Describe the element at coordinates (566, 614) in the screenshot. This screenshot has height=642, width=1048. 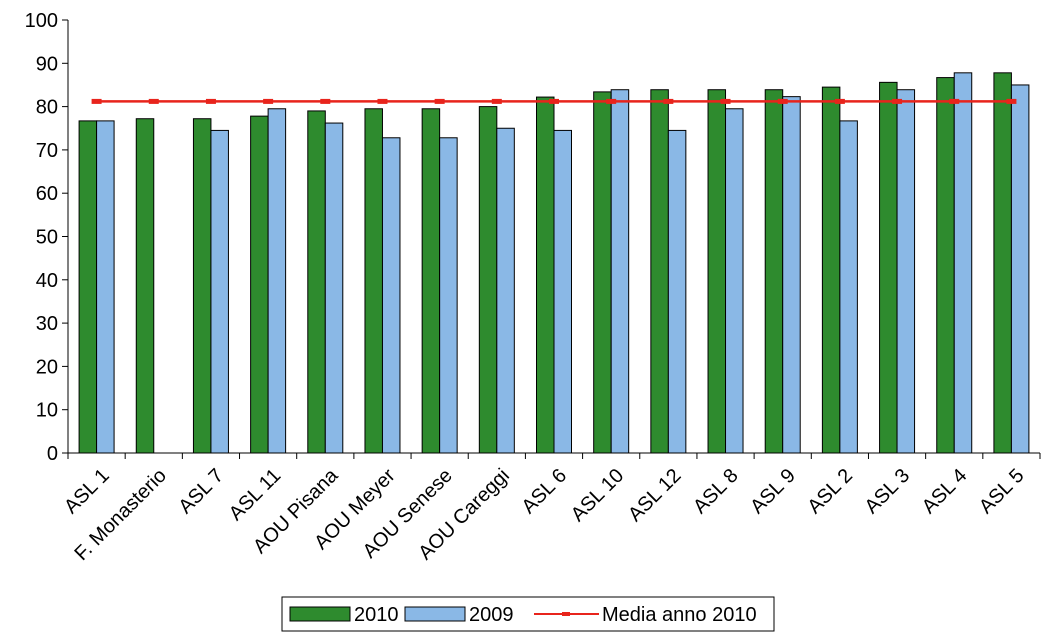
I see `legend-marker-media` at that location.